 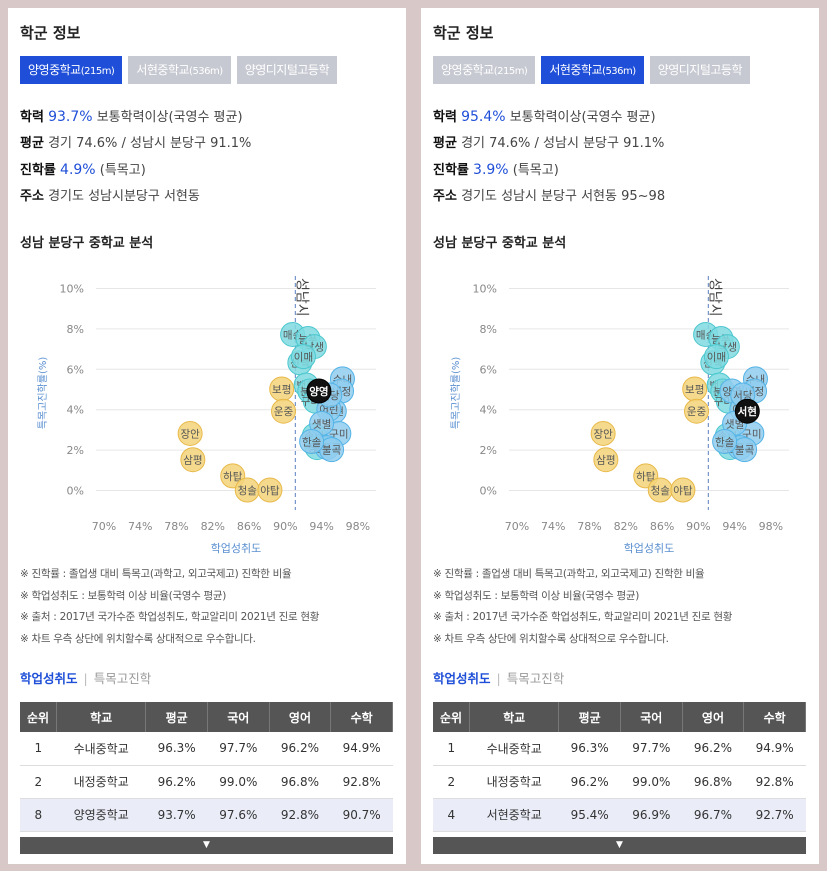 What do you see at coordinates (713, 815) in the screenshot?
I see `table-cell-eng: 96.7%` at bounding box center [713, 815].